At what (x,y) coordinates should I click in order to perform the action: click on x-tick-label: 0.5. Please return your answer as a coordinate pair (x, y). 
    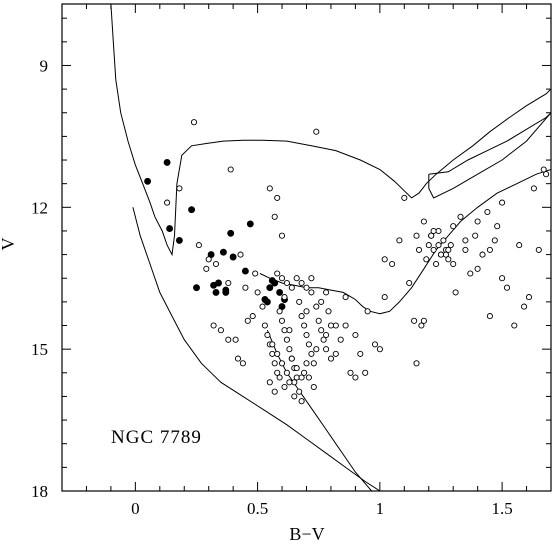
    Looking at the image, I should click on (257, 508).